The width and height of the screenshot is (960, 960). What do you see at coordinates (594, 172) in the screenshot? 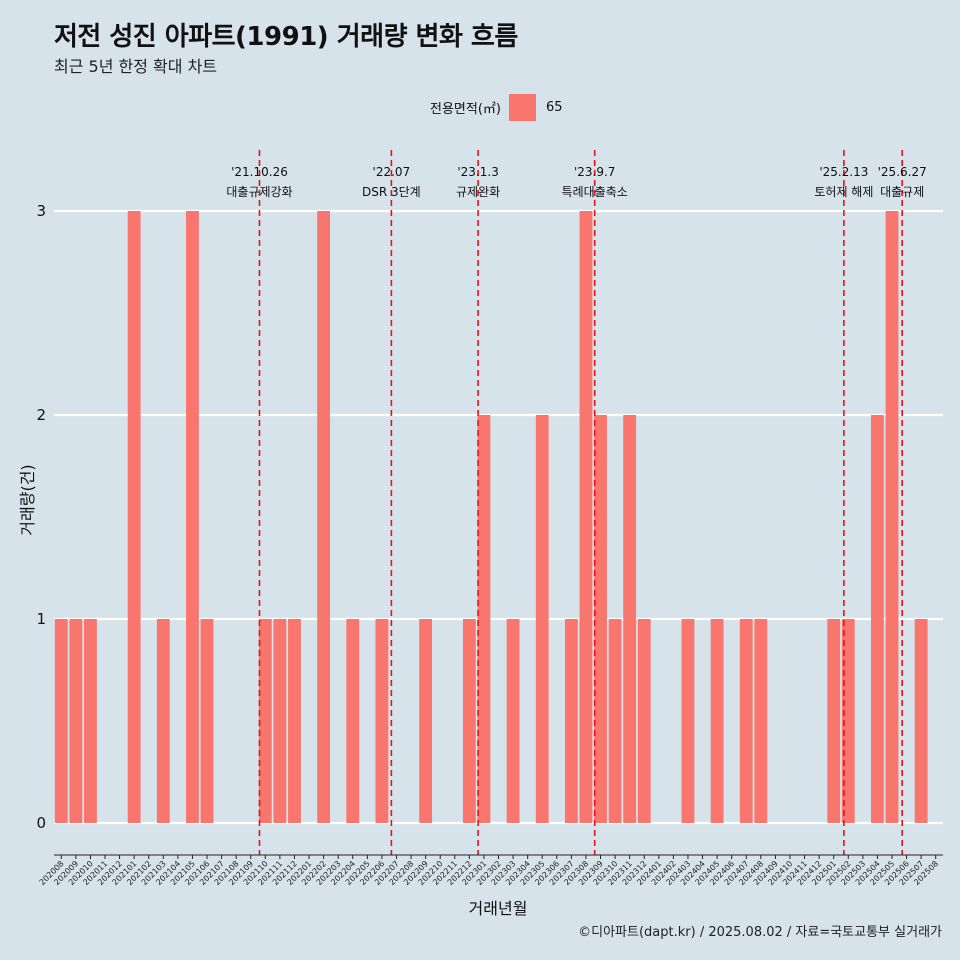
I see `event-date-label: '23.9.7` at bounding box center [594, 172].